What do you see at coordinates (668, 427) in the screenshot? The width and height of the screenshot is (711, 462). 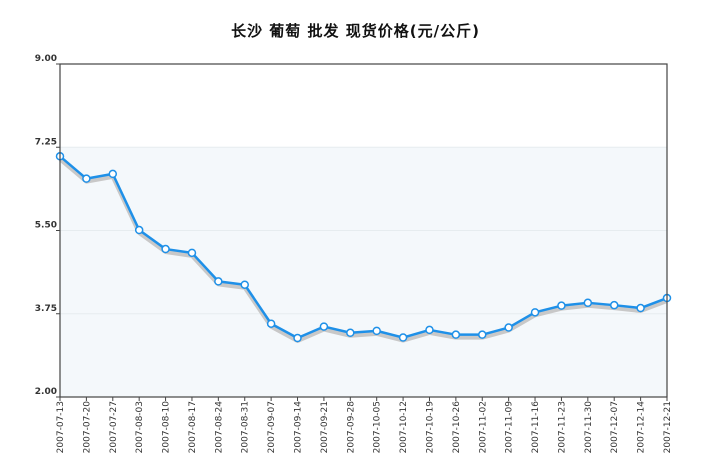 I see `x-tick-label: 2007-12-21` at bounding box center [668, 427].